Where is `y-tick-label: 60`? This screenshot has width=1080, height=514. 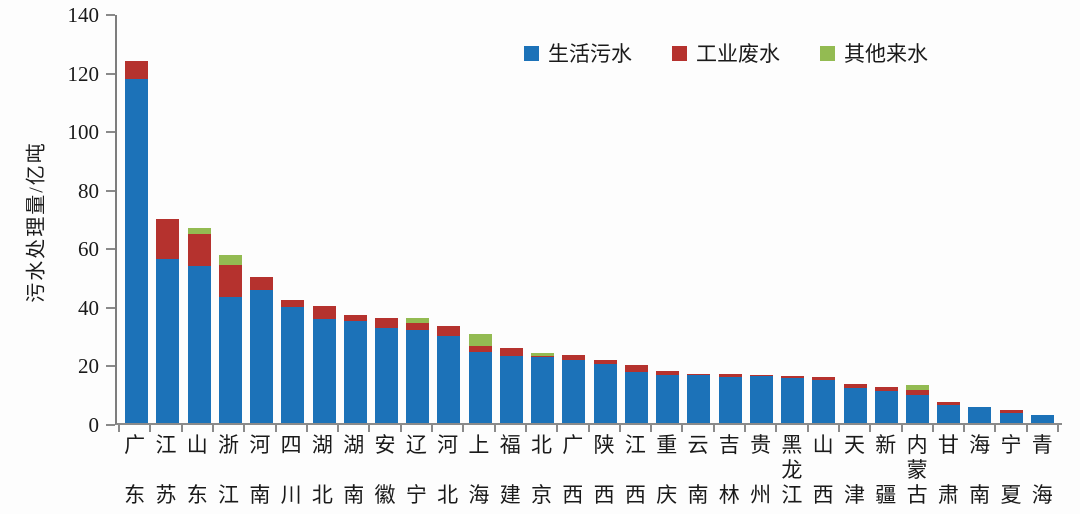 y-tick-label: 60 is located at coordinates (88, 249).